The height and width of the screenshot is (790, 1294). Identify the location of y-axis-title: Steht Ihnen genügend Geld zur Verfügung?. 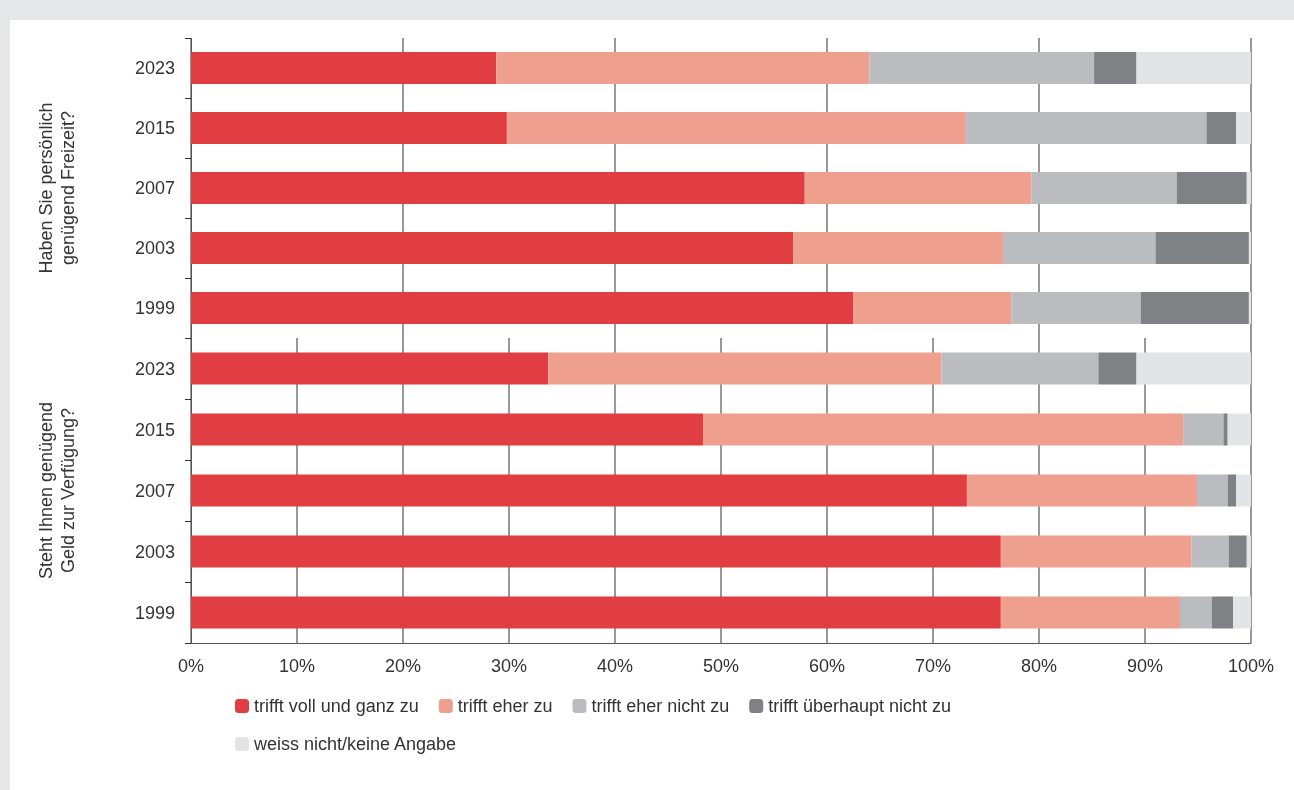
(57, 490).